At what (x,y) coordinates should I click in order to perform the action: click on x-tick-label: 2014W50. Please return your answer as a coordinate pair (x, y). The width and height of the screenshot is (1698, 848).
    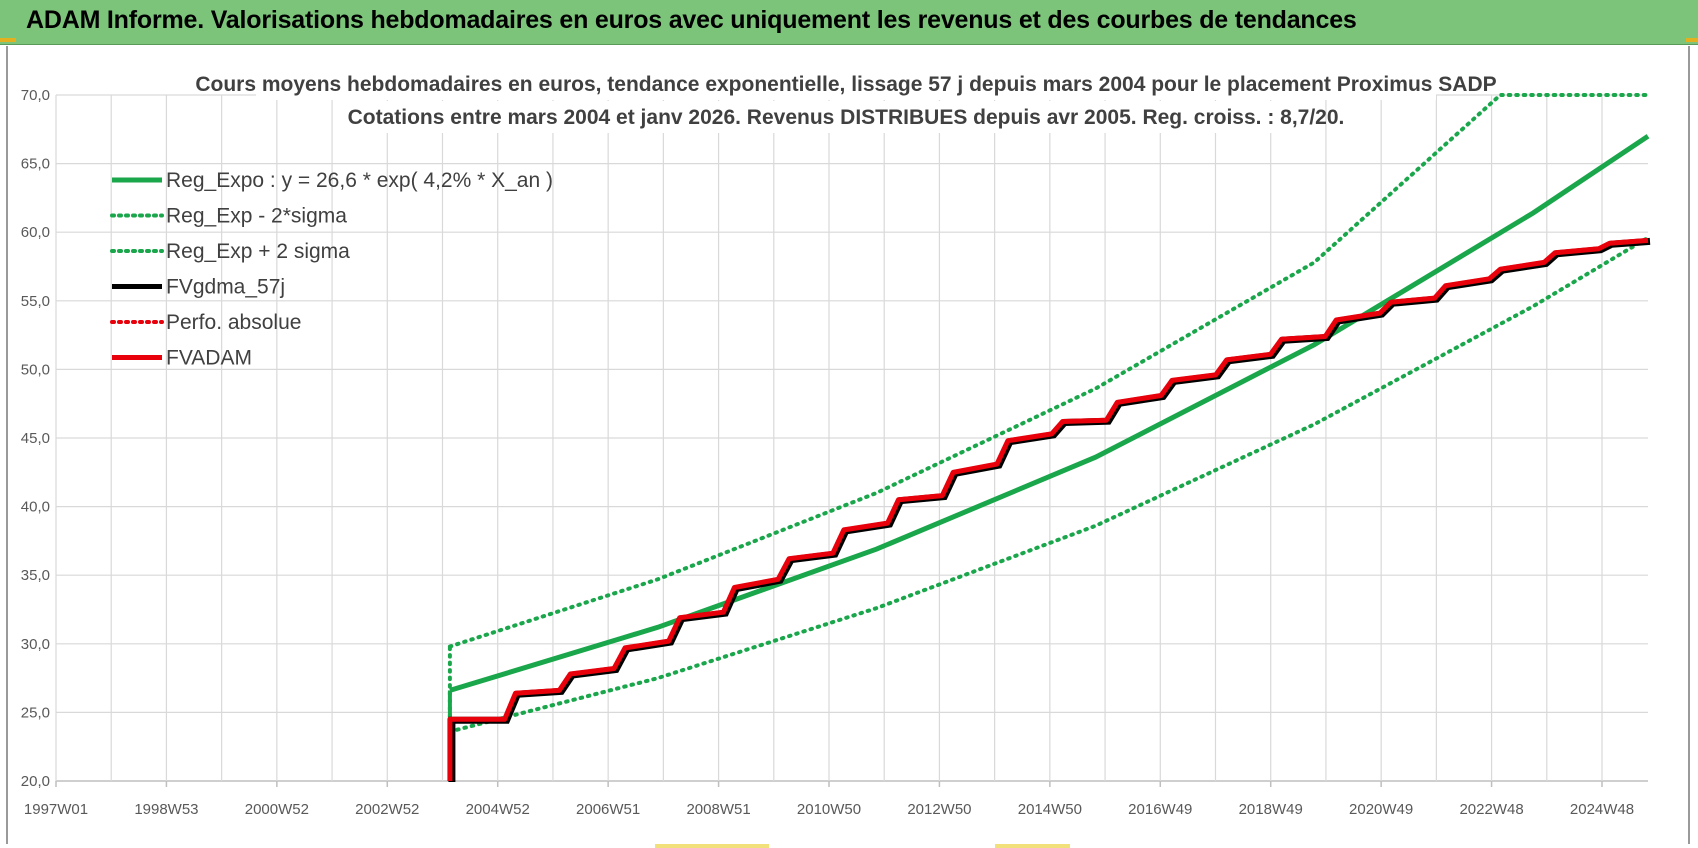
    Looking at the image, I should click on (1050, 809).